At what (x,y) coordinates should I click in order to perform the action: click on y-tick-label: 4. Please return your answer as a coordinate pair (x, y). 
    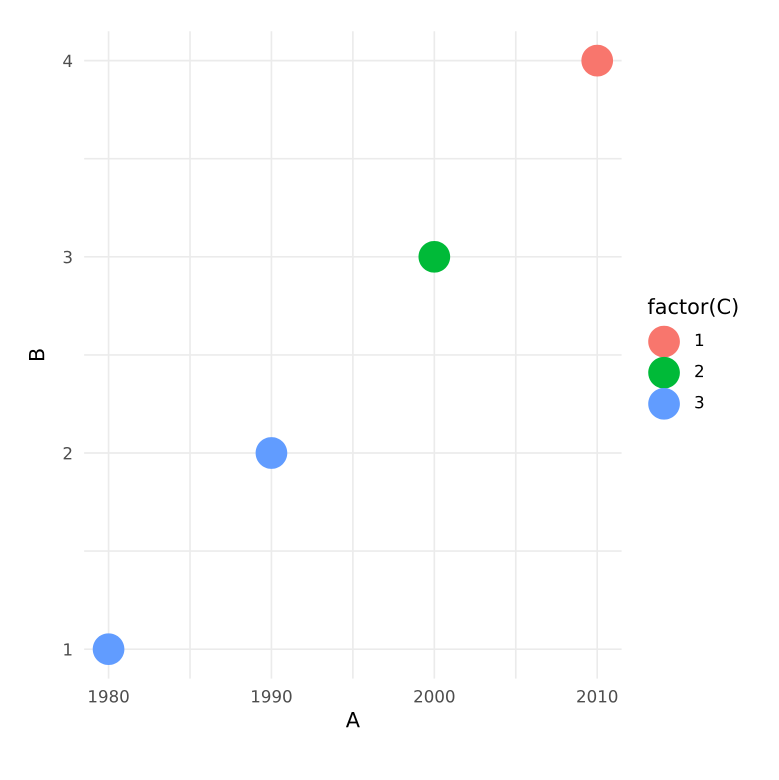
    Looking at the image, I should click on (67, 60).